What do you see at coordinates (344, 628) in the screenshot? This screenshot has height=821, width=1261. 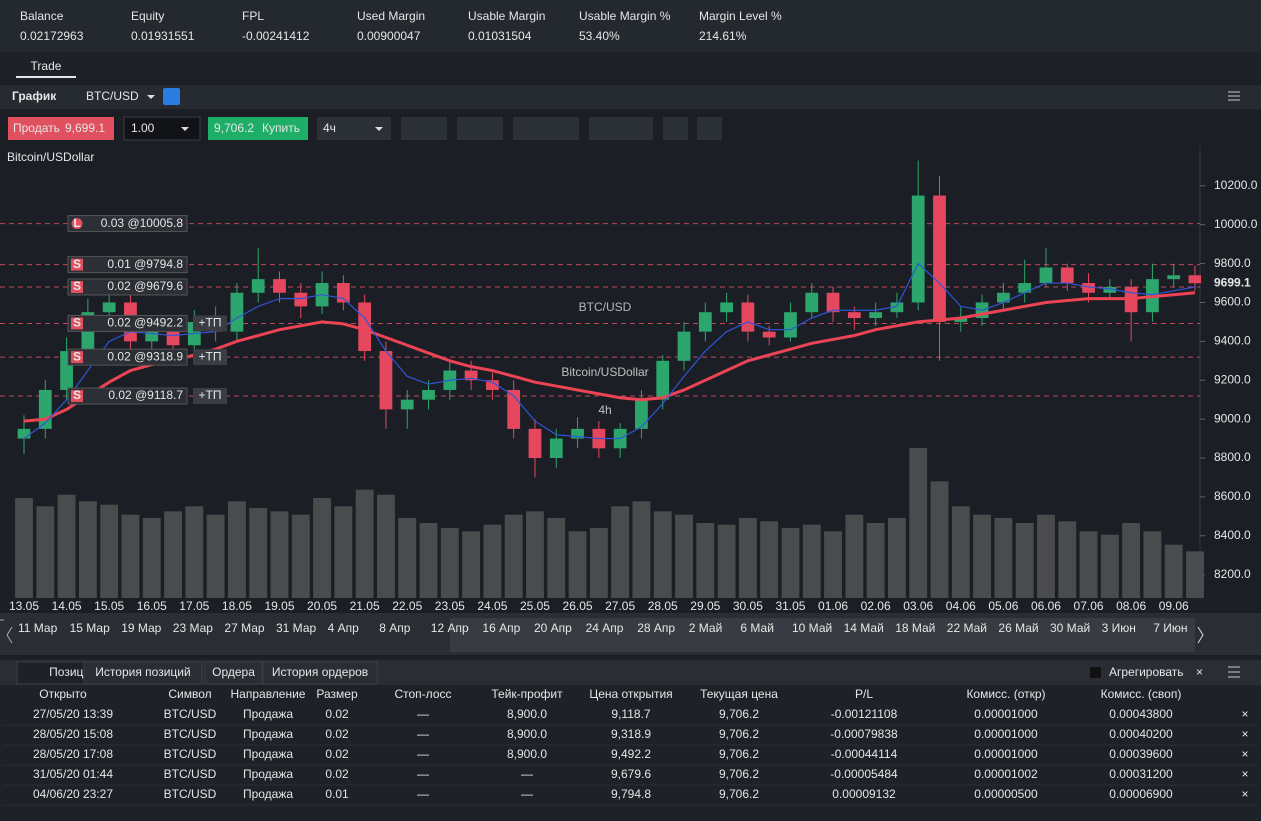 I see `navigator-label: 4 Апр` at bounding box center [344, 628].